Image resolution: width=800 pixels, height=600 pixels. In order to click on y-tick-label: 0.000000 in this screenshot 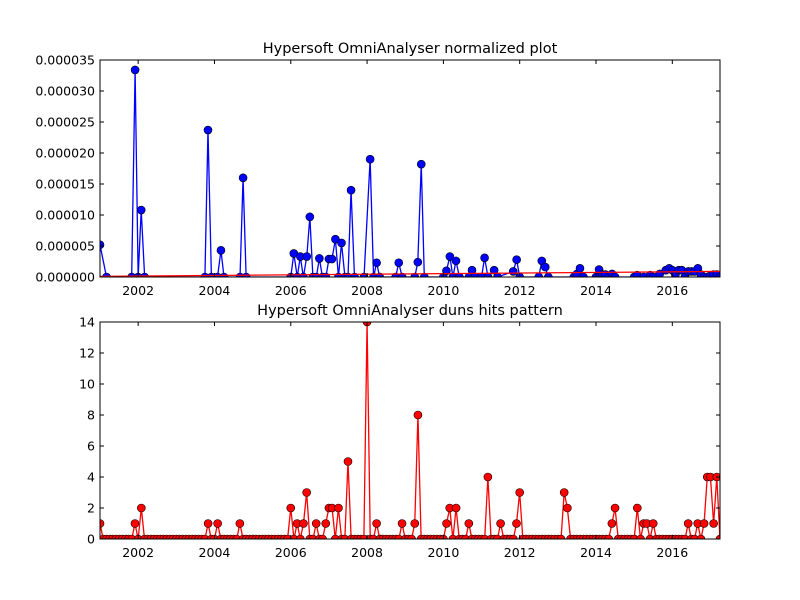, I will do `click(65, 277)`.